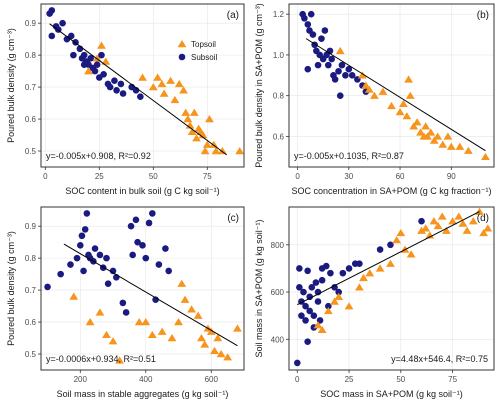 The height and width of the screenshot is (402, 500). Describe the element at coordinates (197, 51) in the screenshot. I see `legend: Topsoil Subsoil` at that location.